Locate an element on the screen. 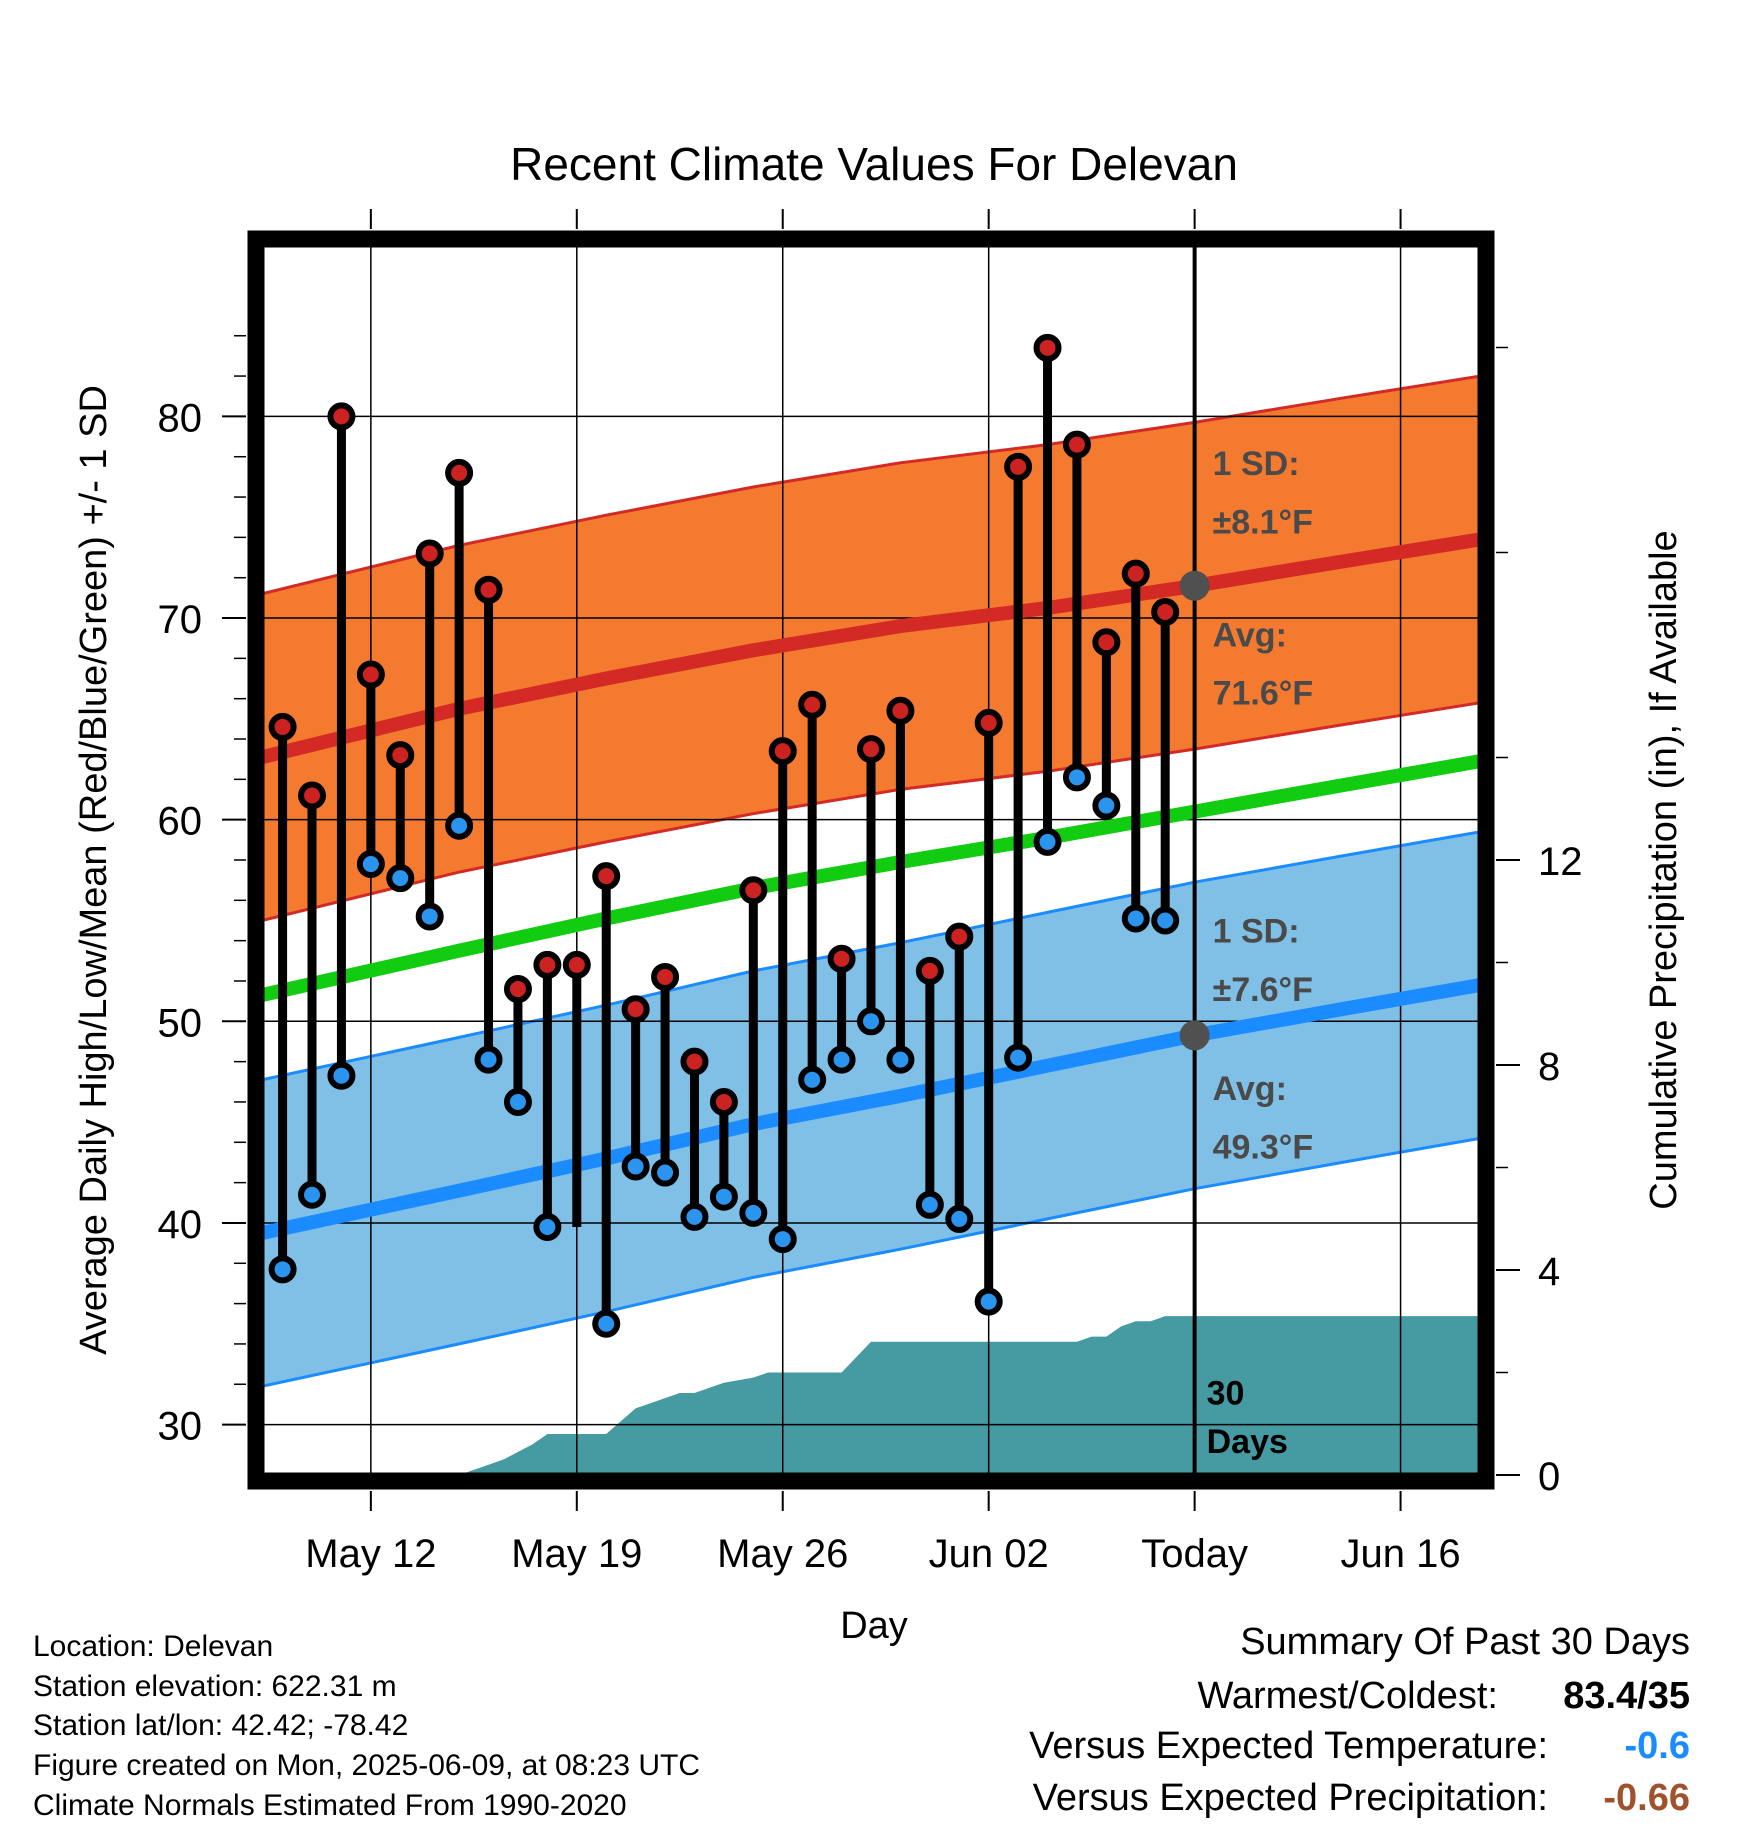  x-tick-label: May 12 is located at coordinates (370, 1554).